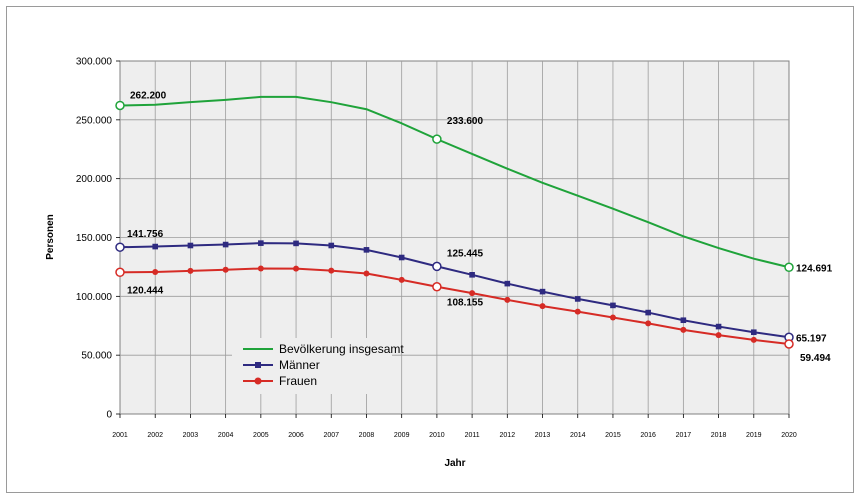  I want to click on x-tick-label: 2019, so click(754, 435).